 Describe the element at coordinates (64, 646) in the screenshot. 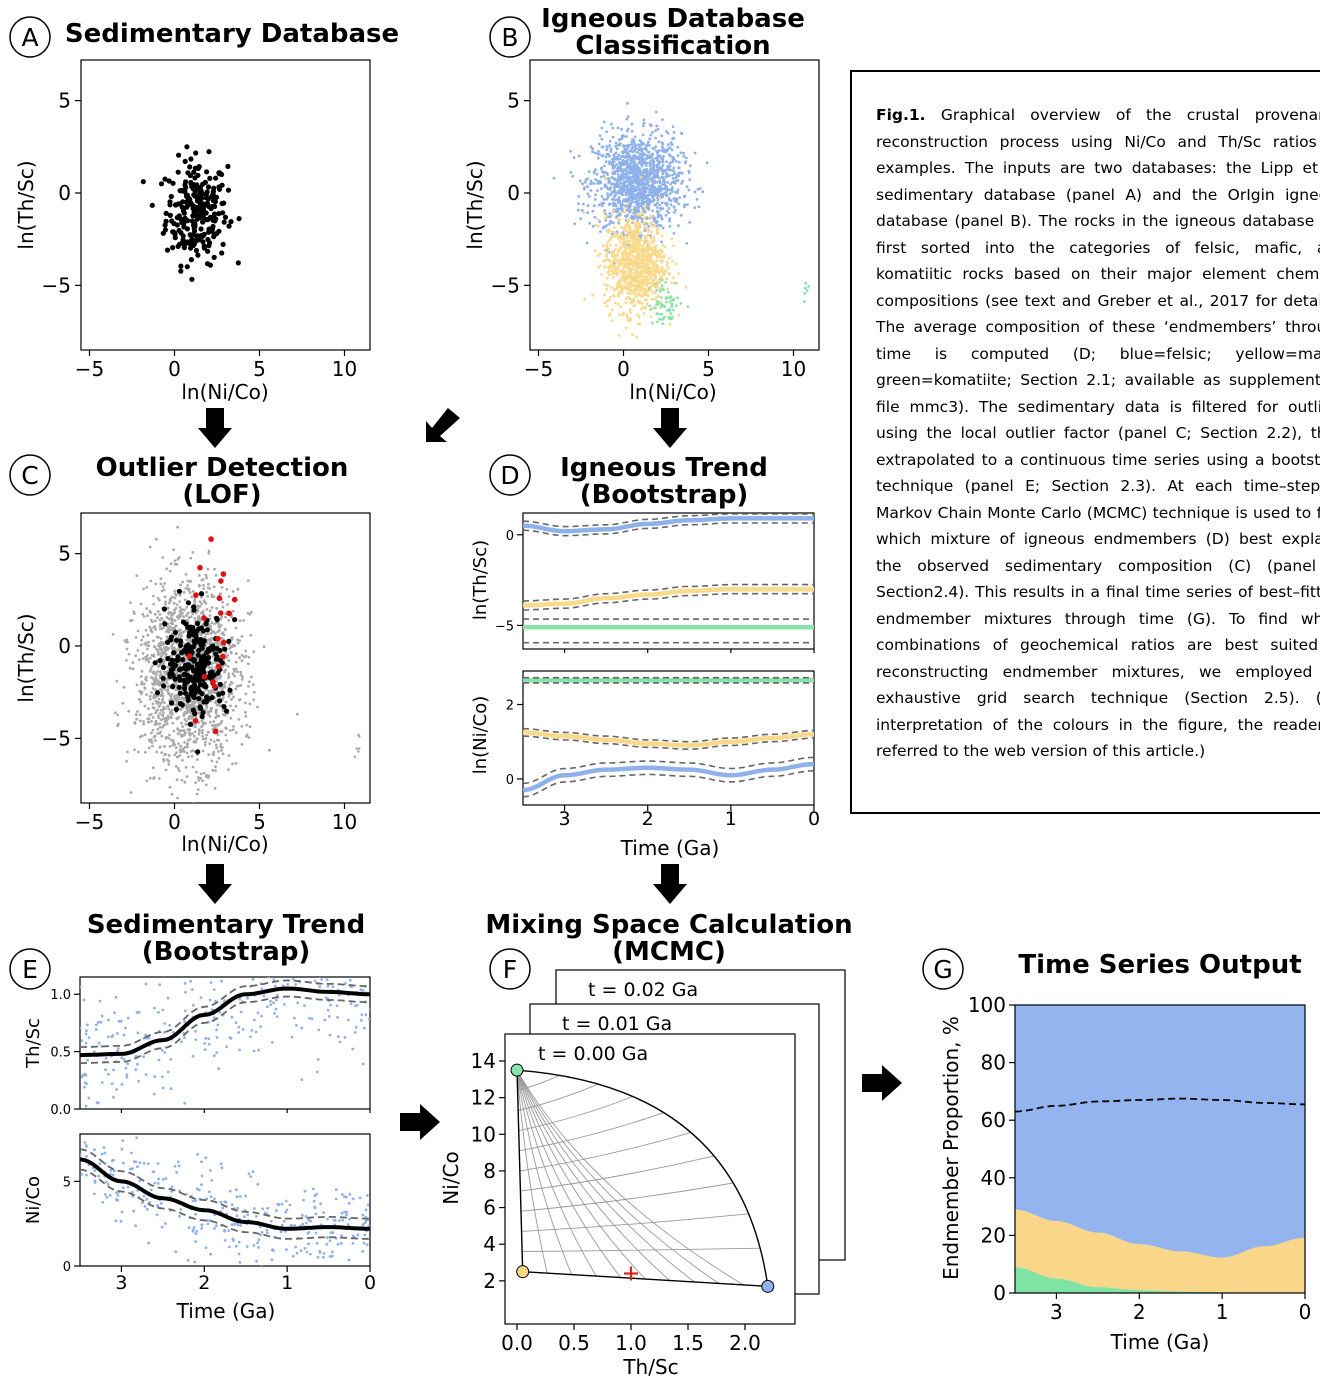

I see `panel-c-ytick-label: 0` at that location.